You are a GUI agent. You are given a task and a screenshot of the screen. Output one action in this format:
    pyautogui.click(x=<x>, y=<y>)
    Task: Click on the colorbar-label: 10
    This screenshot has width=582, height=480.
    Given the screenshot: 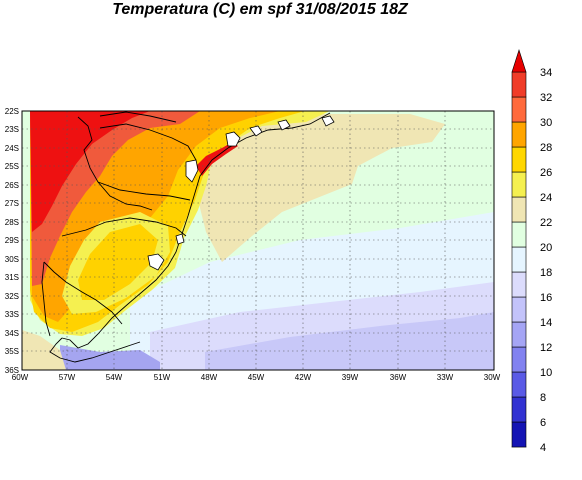 What is the action you would take?
    pyautogui.click(x=546, y=373)
    